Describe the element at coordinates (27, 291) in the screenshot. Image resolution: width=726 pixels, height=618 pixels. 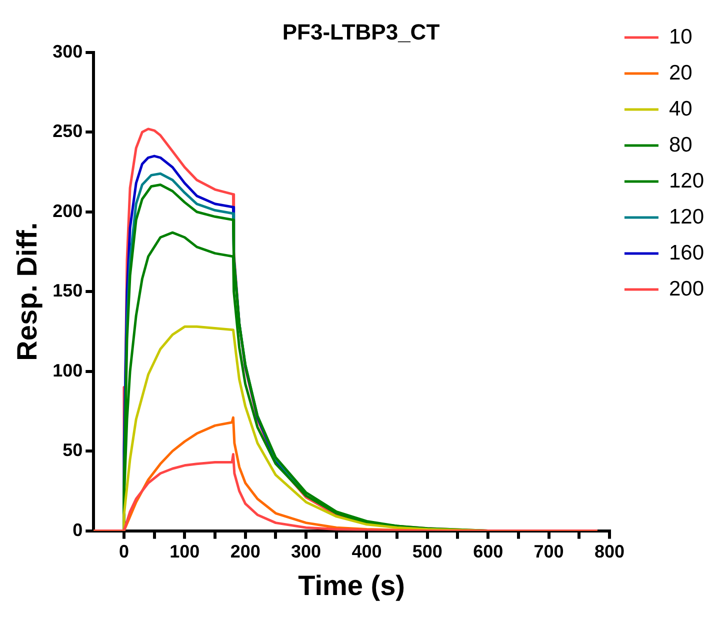
I see `y-axis-title: Resp. Diff.` at that location.